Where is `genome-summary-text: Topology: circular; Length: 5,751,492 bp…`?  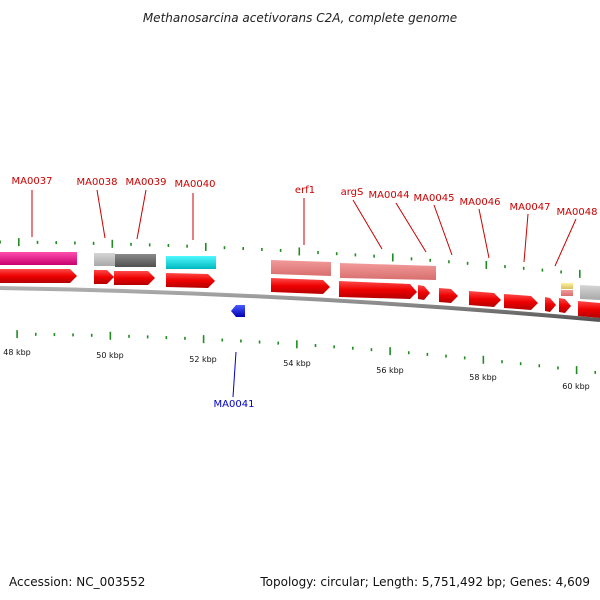
genome-summary-text: Topology: circular; Length: 5,751,492 bp… is located at coordinates (424, 582).